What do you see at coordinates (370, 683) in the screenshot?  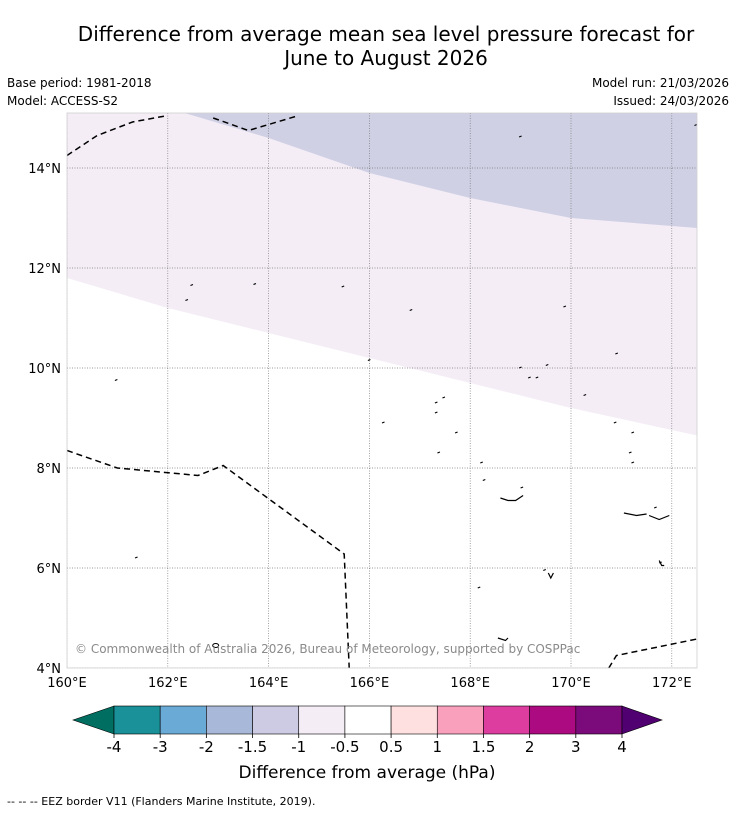 I see `lon-tick-label: 166°E` at bounding box center [370, 683].